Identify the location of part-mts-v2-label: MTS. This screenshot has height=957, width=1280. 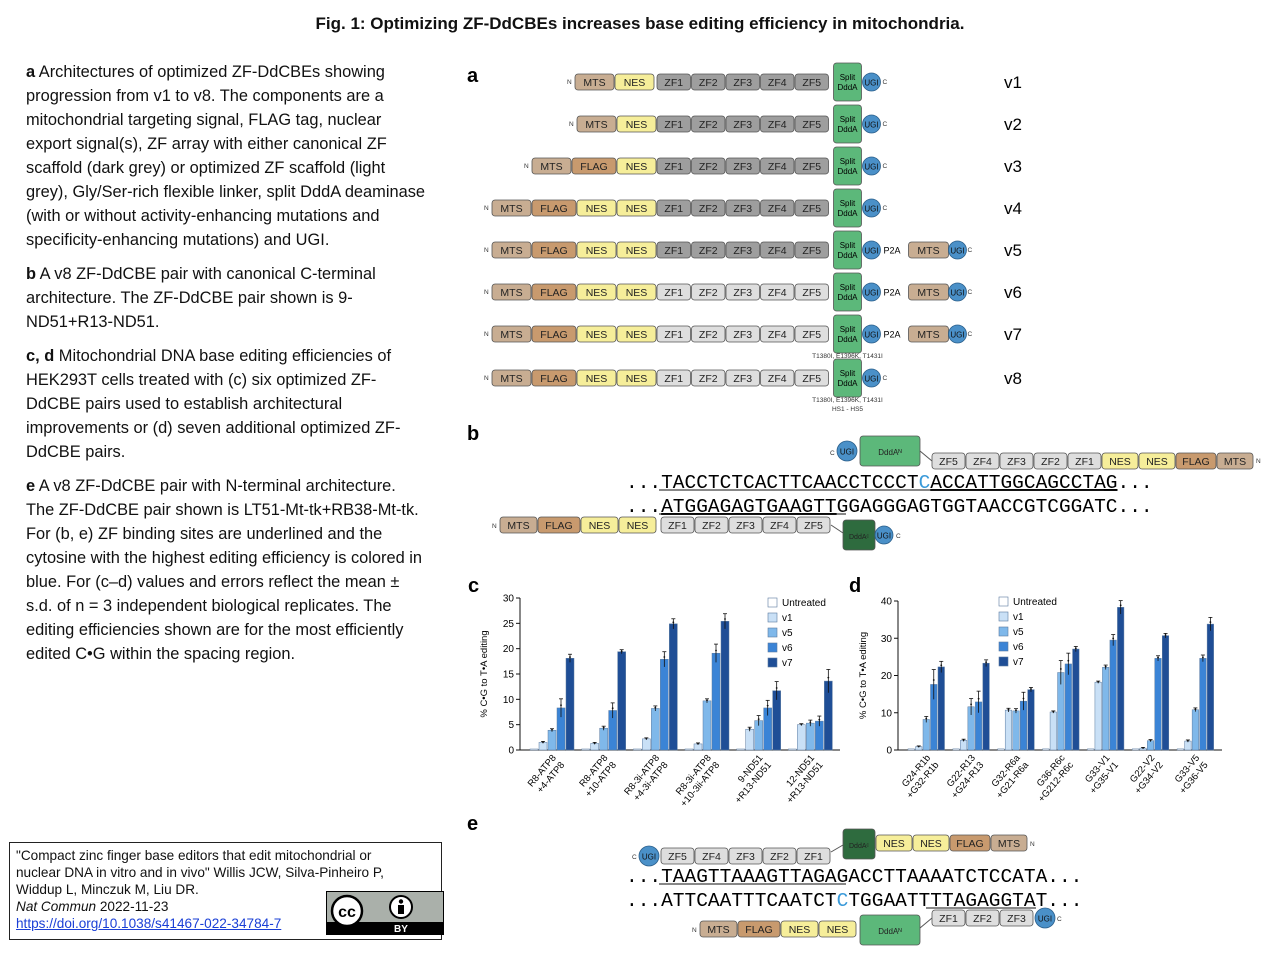
(596, 125).